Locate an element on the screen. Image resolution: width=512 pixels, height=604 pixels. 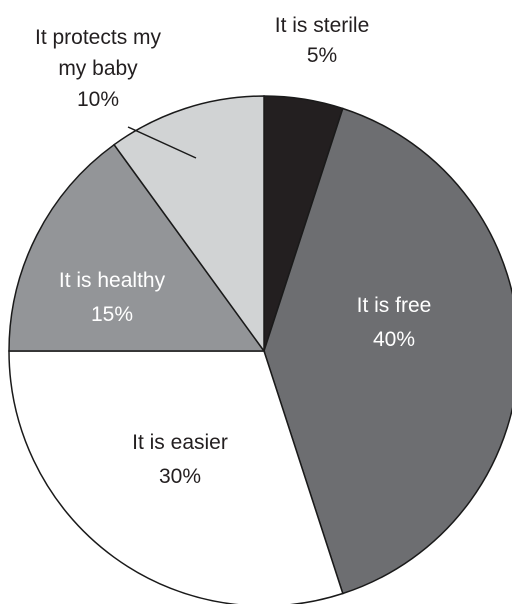
leader-line is located at coordinates (162, 142).